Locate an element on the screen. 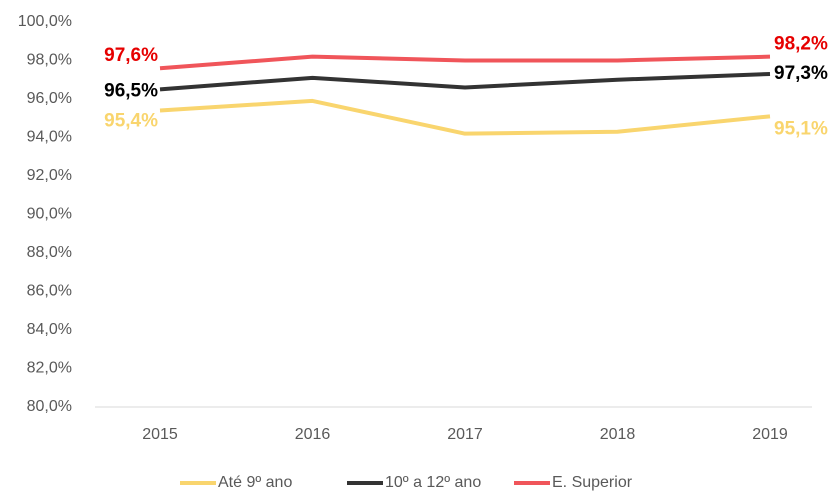  y-tick-label: 84,0% is located at coordinates (49, 329).